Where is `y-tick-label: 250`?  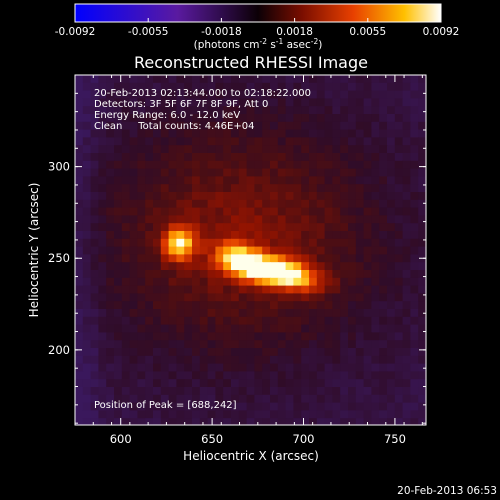
y-tick-label: 250 is located at coordinates (59, 258).